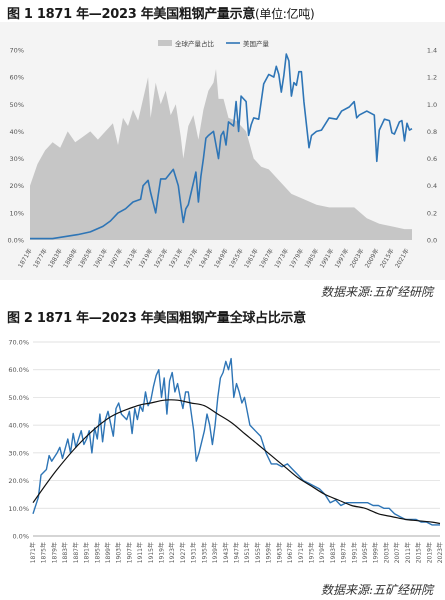  What do you see at coordinates (195, 43) in the screenshot?
I see `legend-label-share: 全球产量占比` at bounding box center [195, 43].